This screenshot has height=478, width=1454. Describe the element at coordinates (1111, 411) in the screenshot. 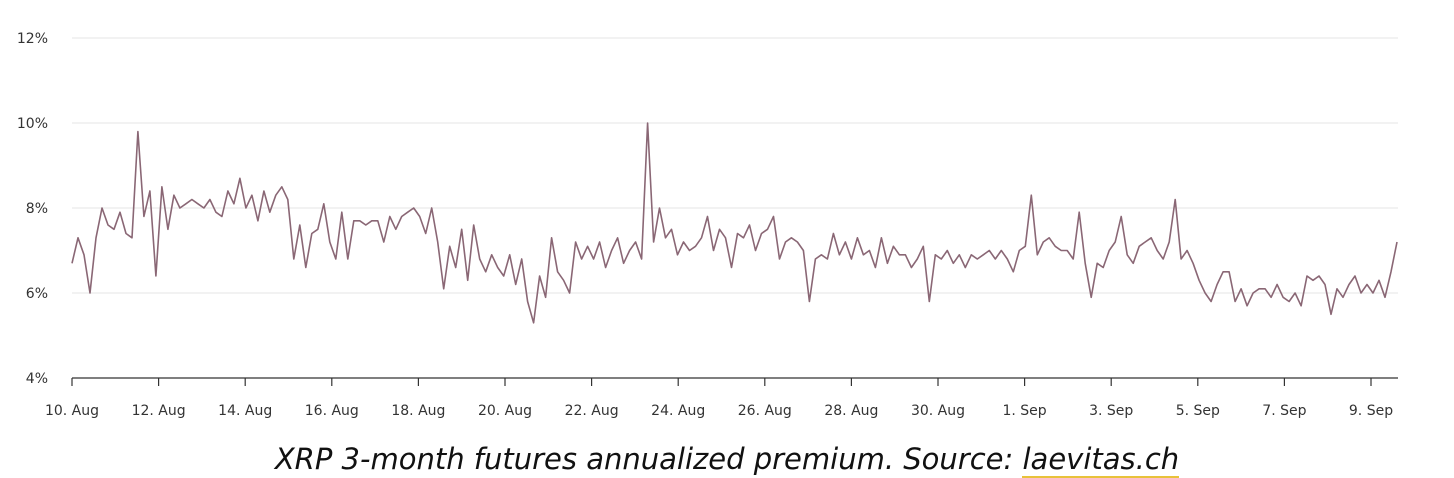

I see `x-tick-label: 3. Sep` at that location.